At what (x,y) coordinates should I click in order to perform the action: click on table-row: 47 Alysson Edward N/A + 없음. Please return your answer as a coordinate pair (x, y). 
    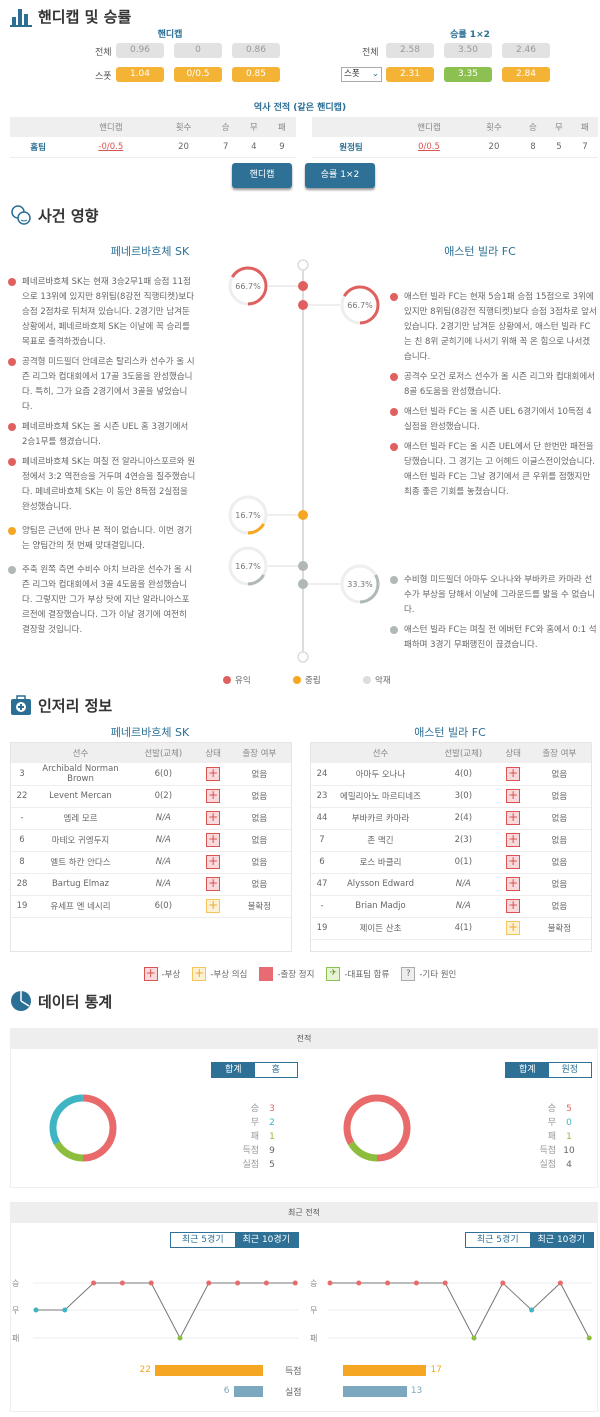
    Looking at the image, I should click on (451, 884).